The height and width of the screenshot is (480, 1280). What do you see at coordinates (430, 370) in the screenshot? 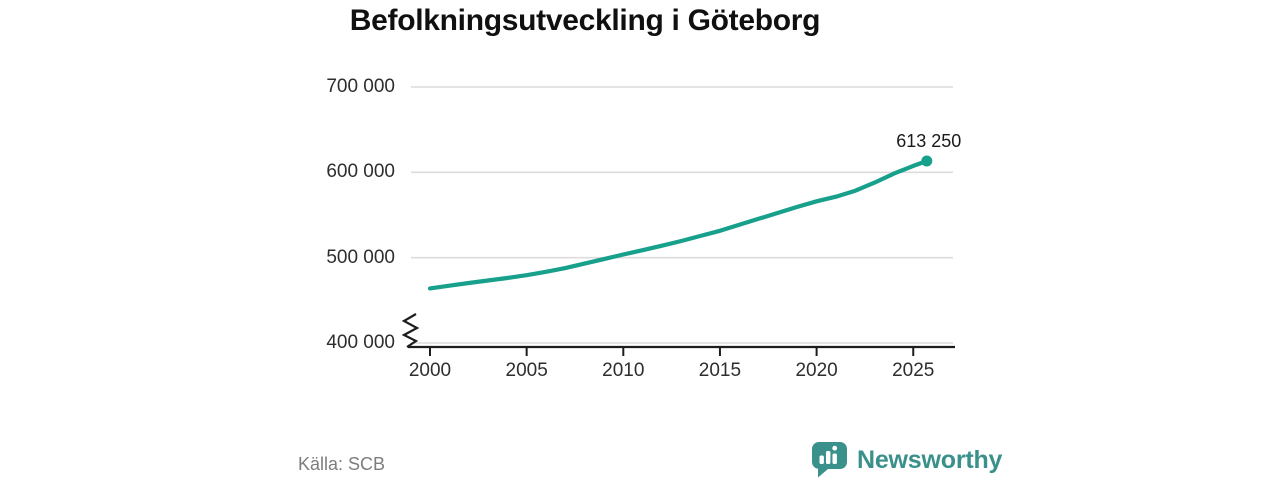
I see `x-tick-label-2000: 2000` at bounding box center [430, 370].